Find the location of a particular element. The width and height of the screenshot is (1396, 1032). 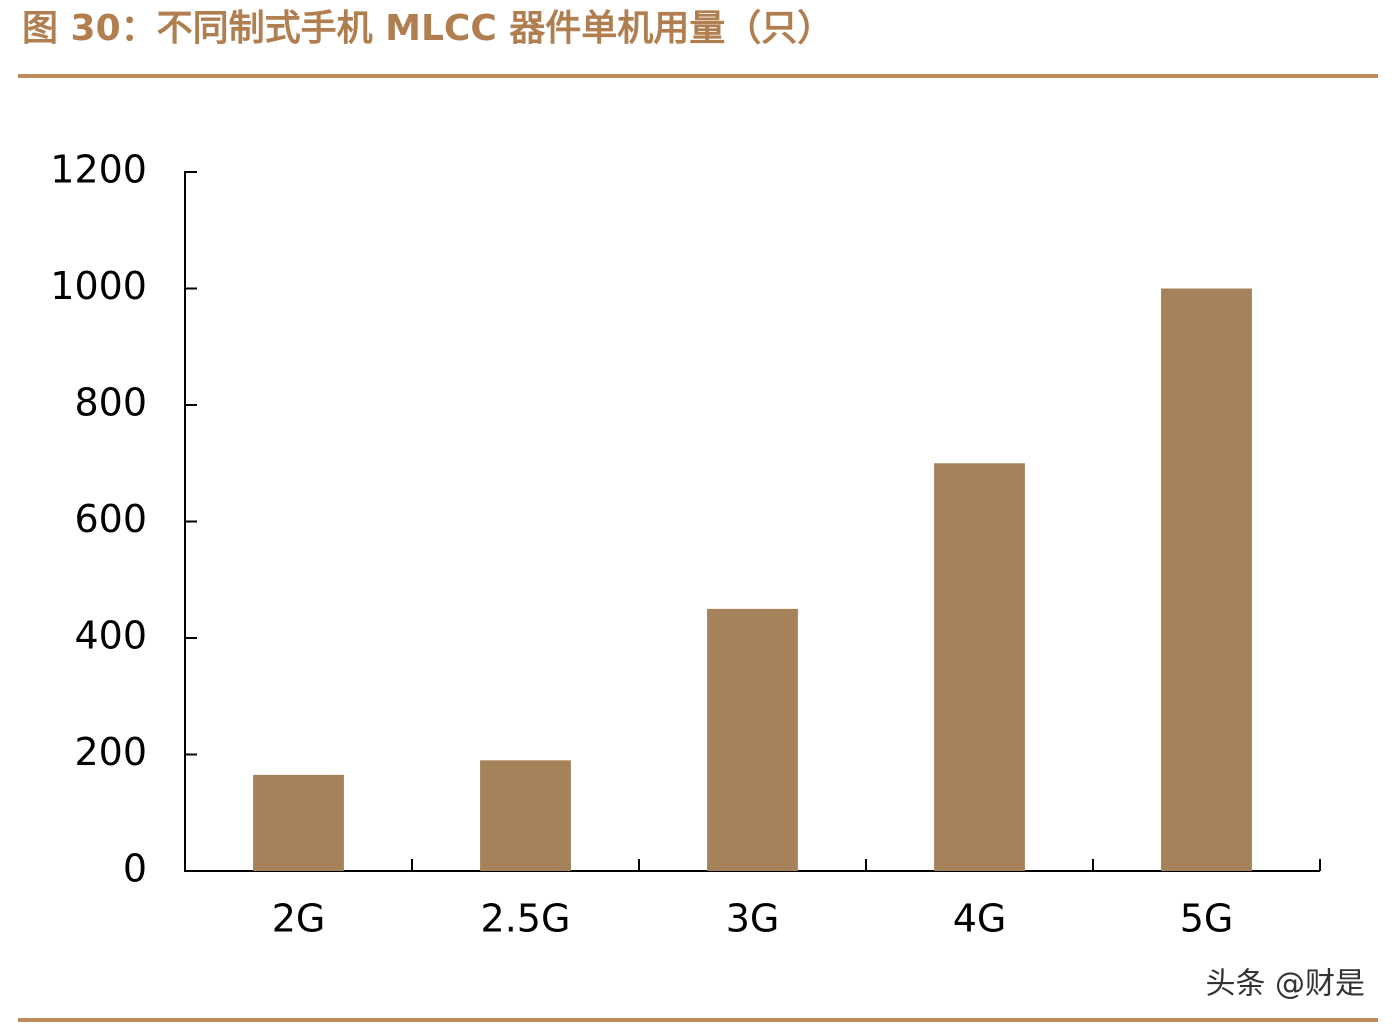

title-rule is located at coordinates (698, 76).